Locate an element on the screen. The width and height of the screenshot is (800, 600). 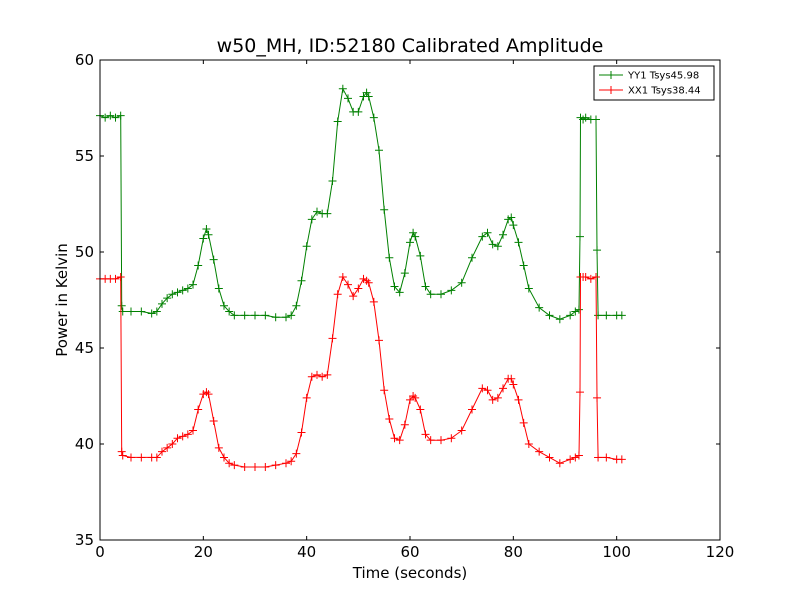
x-tick-label-4: 80 is located at coordinates (513, 552).